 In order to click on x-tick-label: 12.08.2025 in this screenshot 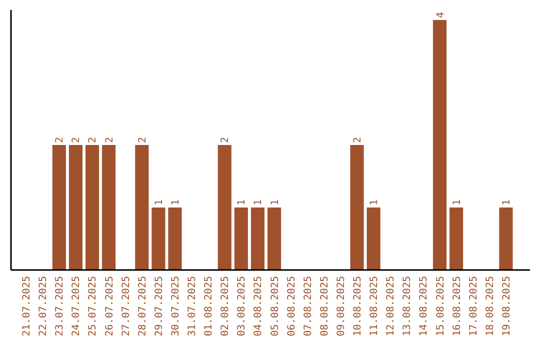, I will do `click(391, 306)`.